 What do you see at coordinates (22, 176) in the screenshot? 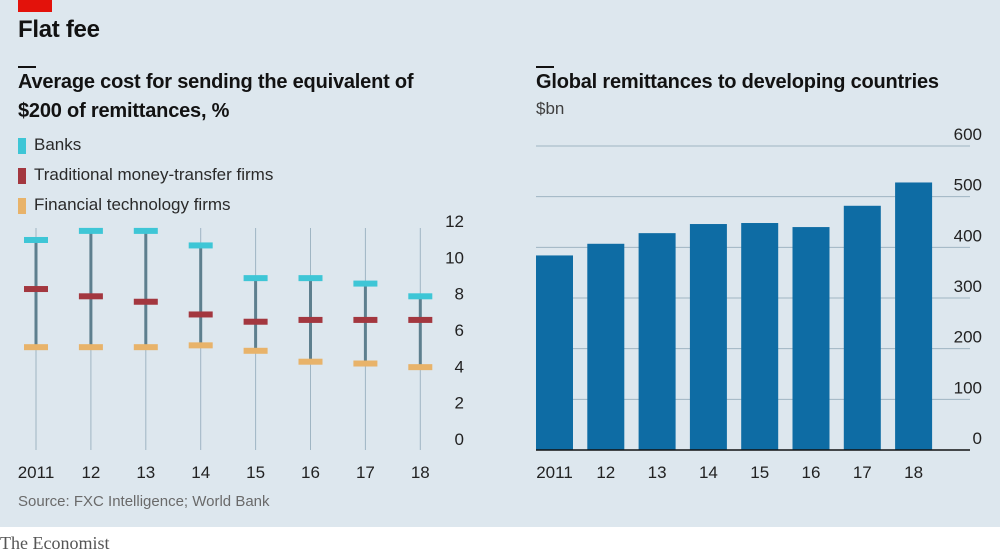
I see `legend-swatch-traditional` at bounding box center [22, 176].